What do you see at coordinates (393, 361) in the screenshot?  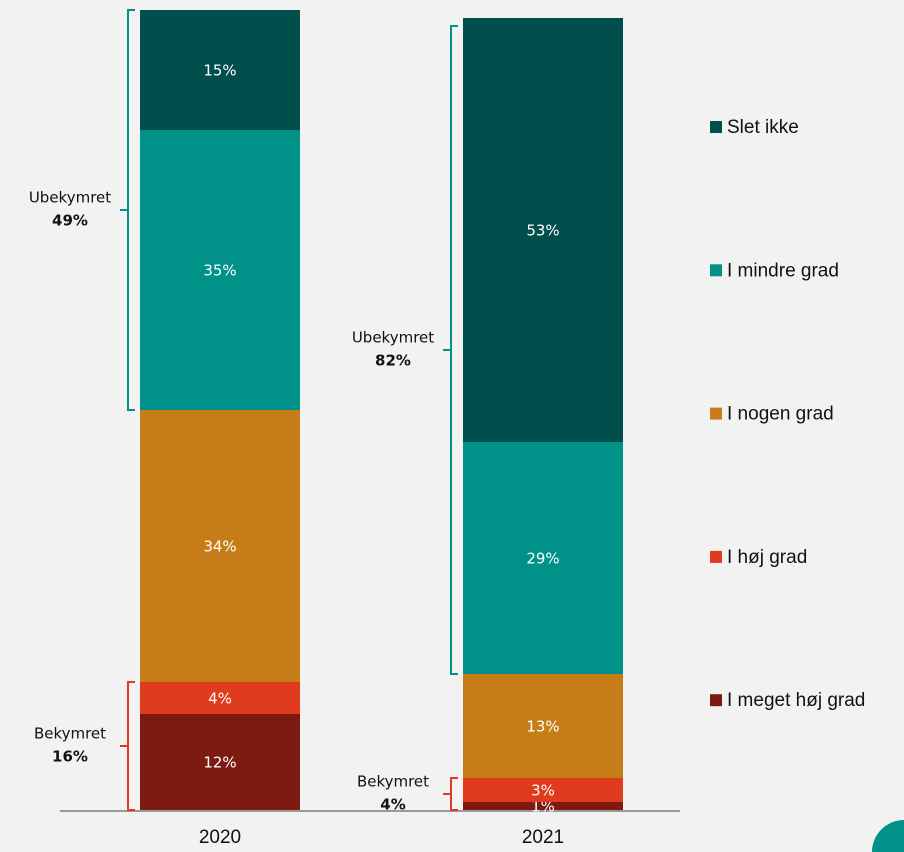 I see `annotation-value: 82%` at bounding box center [393, 361].